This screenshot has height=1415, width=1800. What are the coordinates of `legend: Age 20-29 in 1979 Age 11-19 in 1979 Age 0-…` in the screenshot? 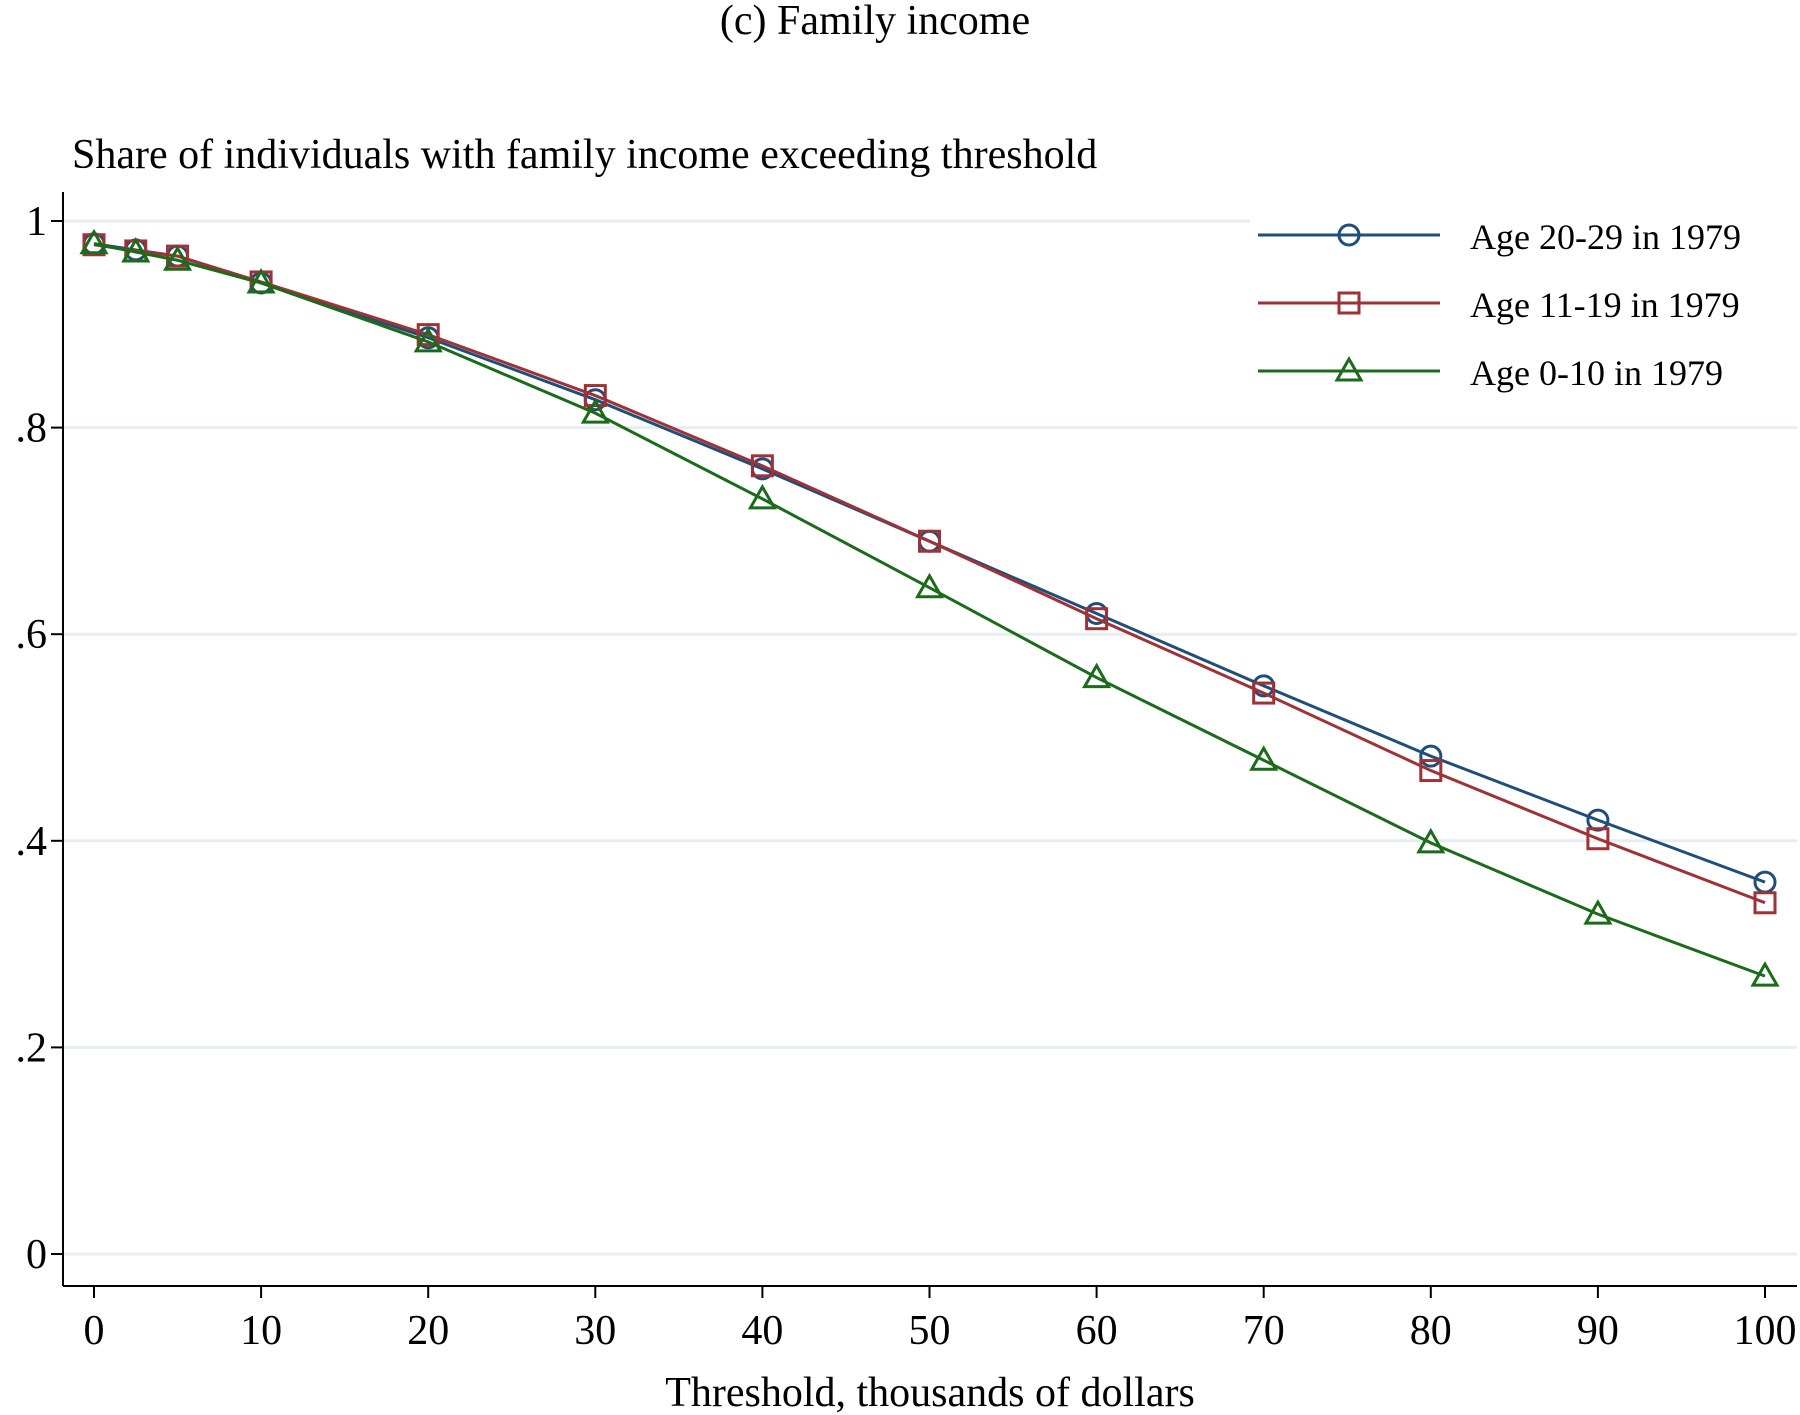 It's located at (1525, 312).